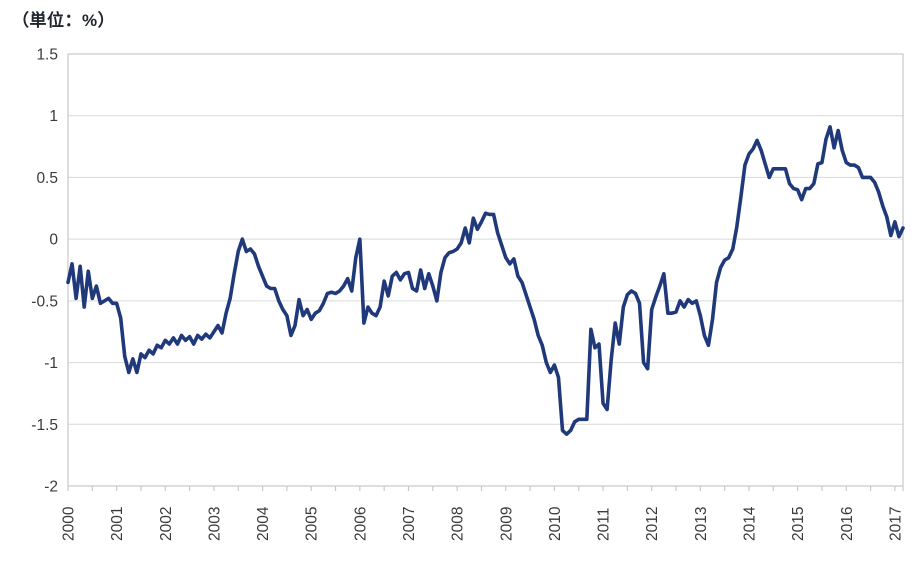  I want to click on x-tick-label: 2010, so click(555, 523).